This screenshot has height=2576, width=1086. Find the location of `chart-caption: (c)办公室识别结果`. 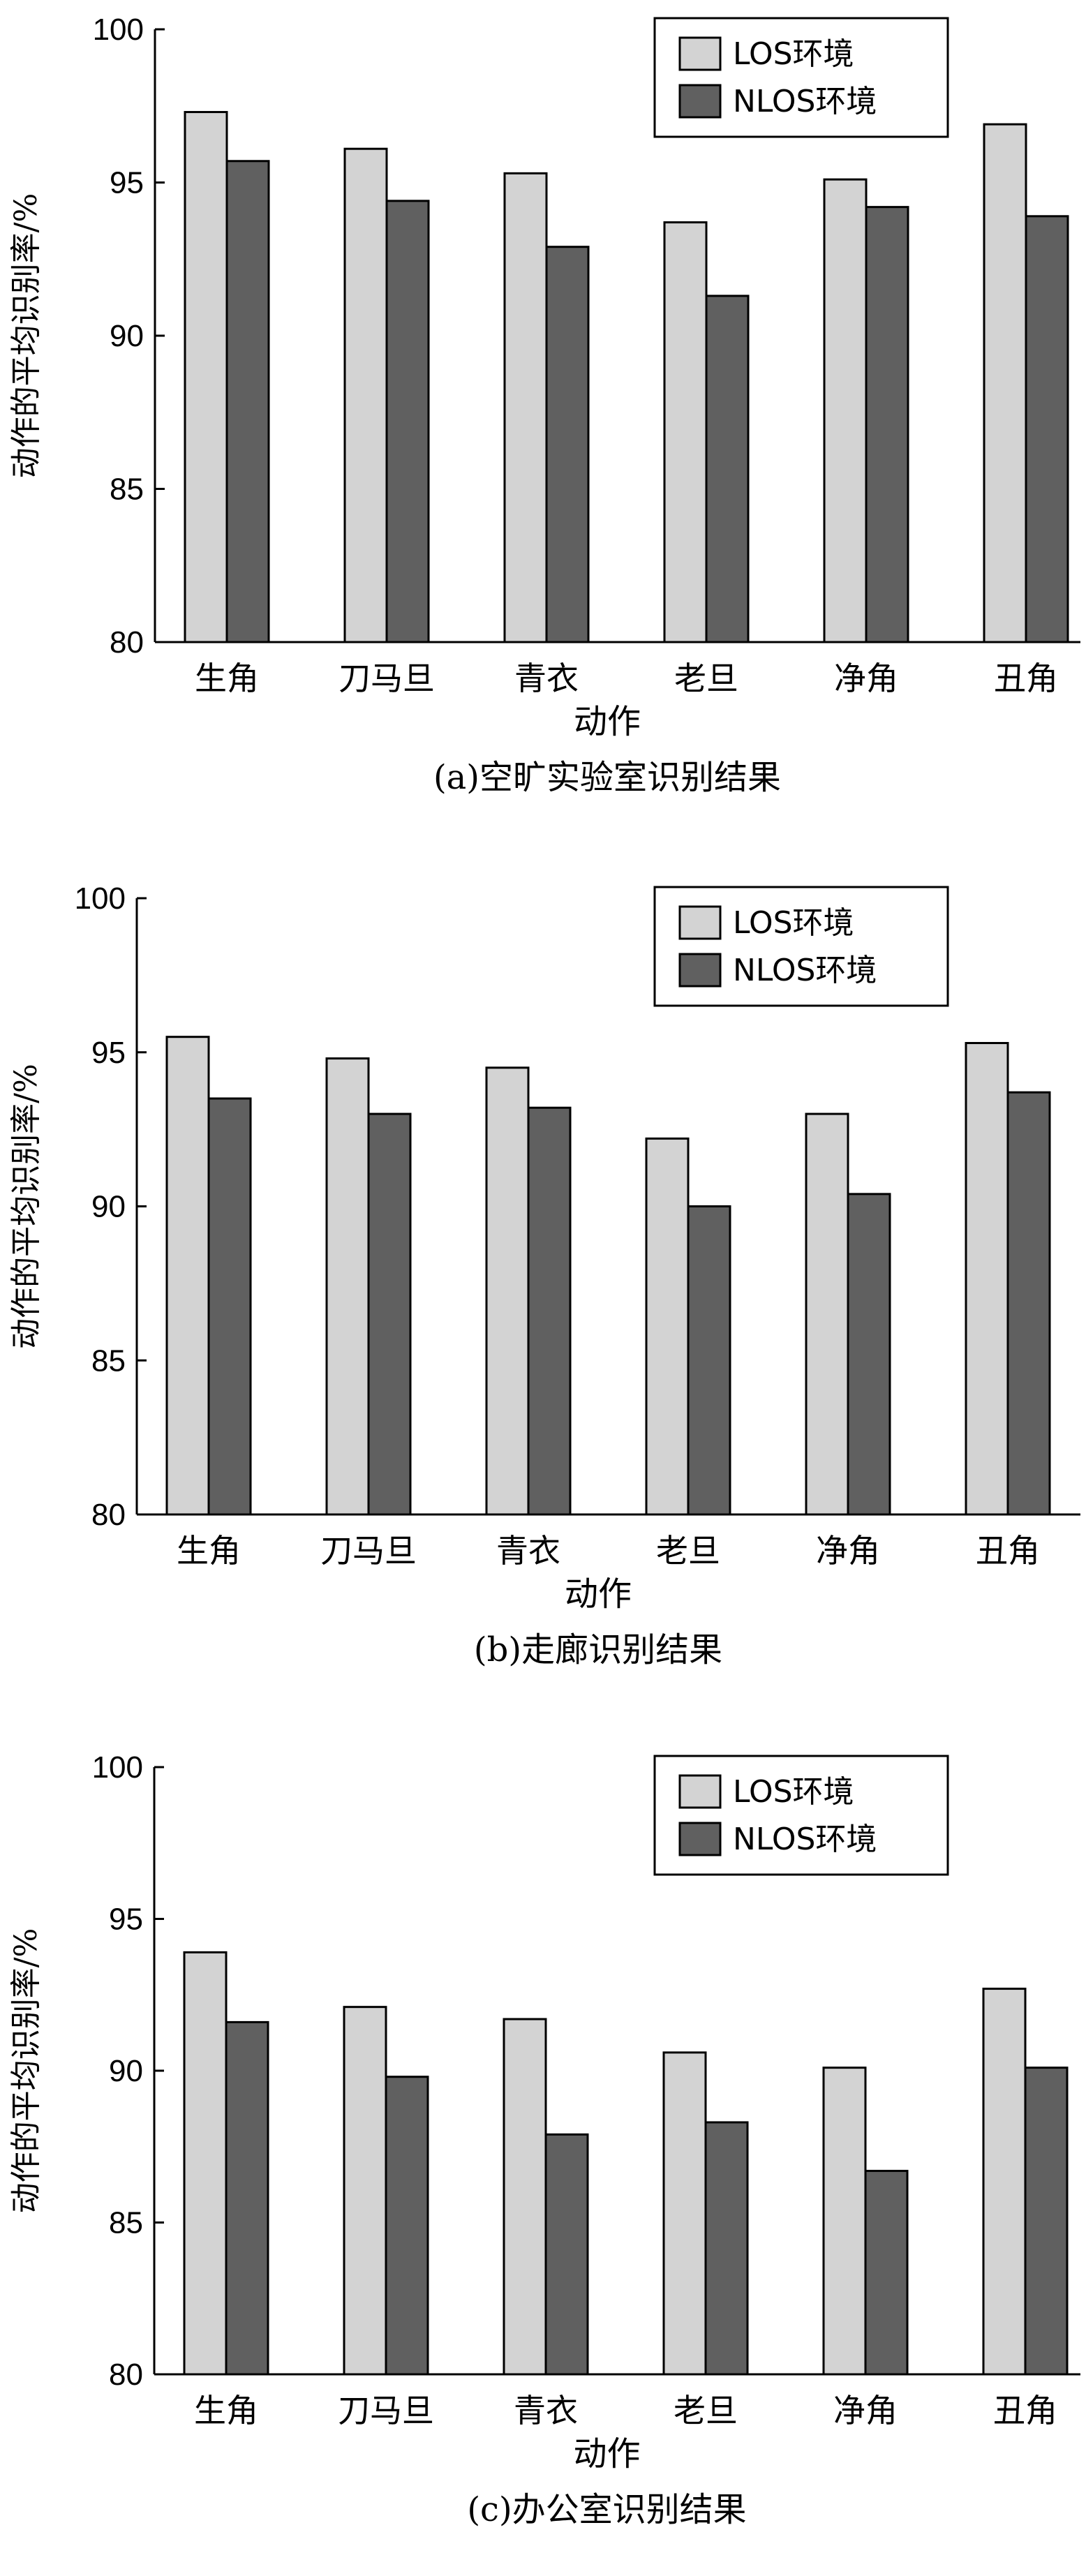

chart-caption: (c)办公室识别结果 is located at coordinates (606, 2509).